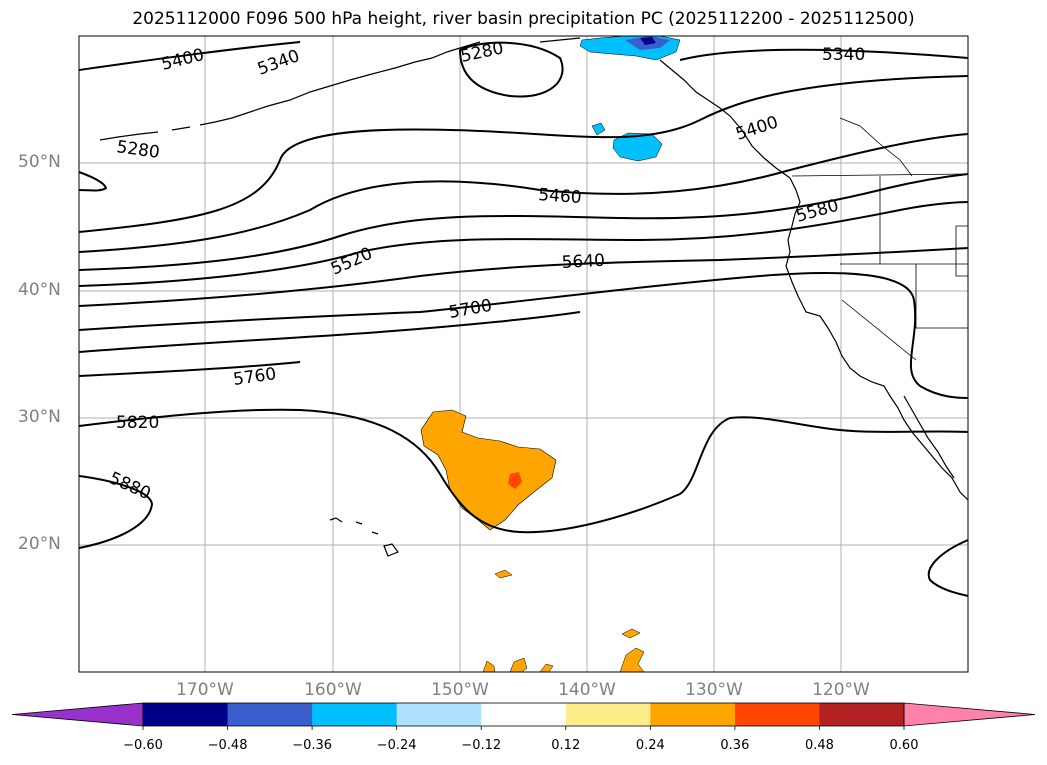 The image size is (1047, 765). Describe the element at coordinates (352, 262) in the screenshot. I see `contour-label: 5520` at that location.